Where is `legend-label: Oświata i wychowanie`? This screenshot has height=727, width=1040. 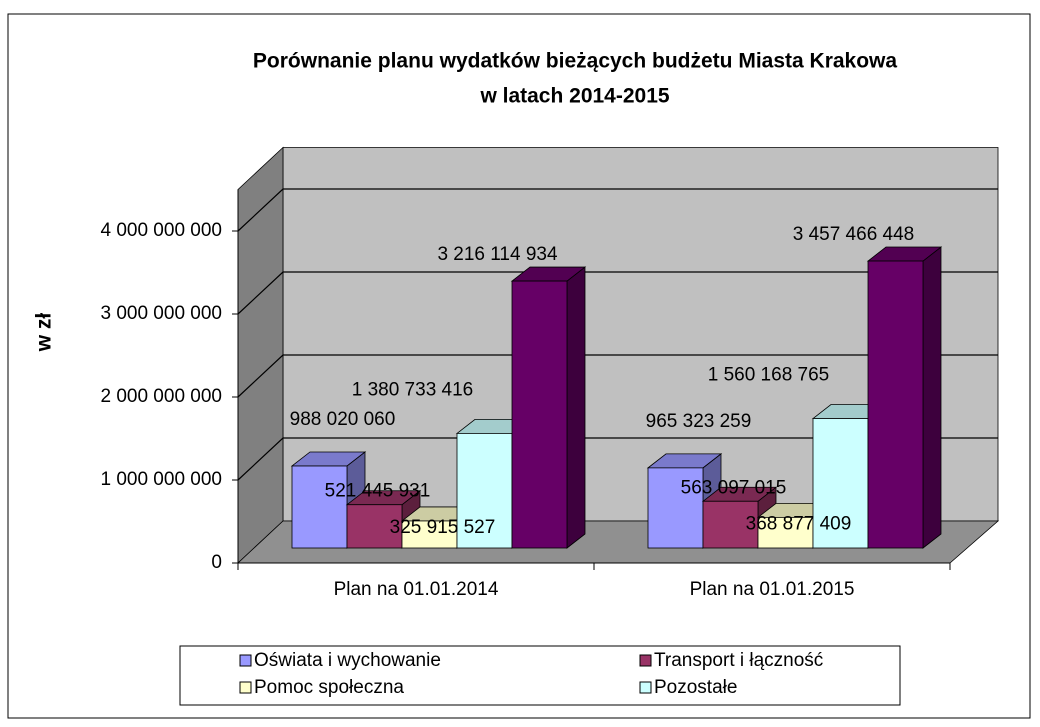 legend-label: Oświata i wychowanie is located at coordinates (347, 660).